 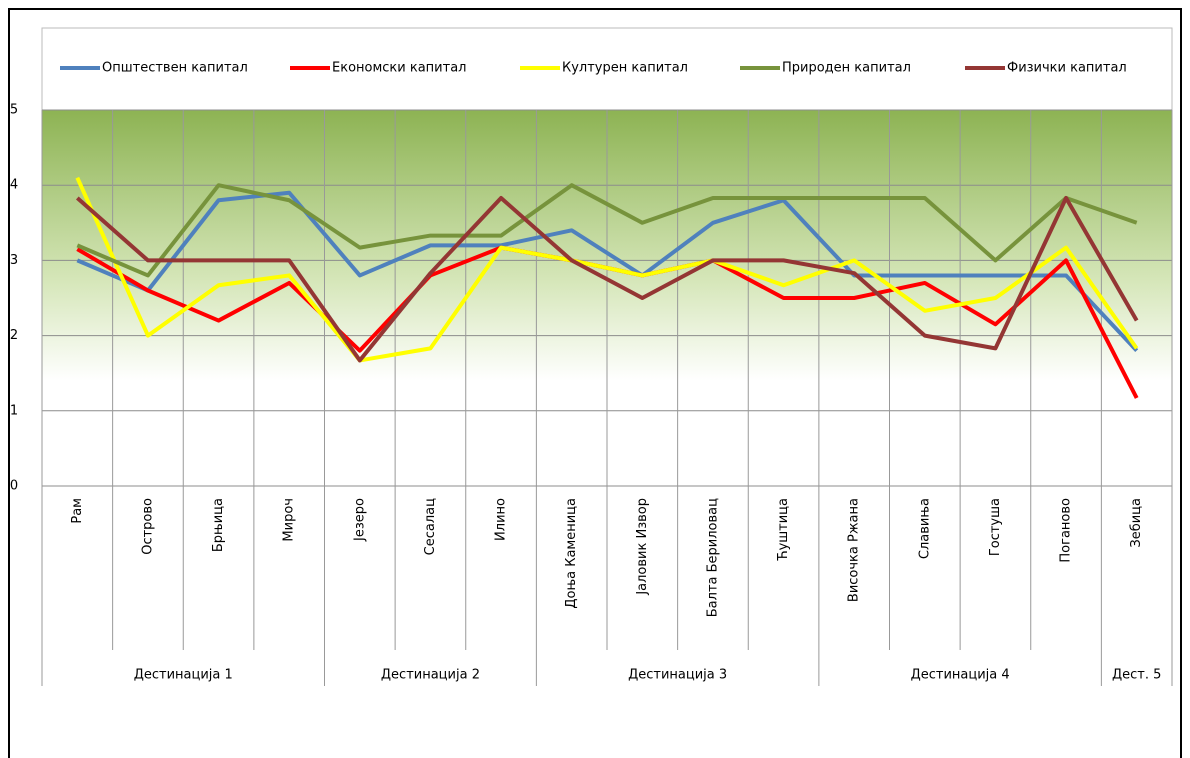 What do you see at coordinates (289, 520) in the screenshot?
I see `x-tick-label: Мироч` at bounding box center [289, 520].